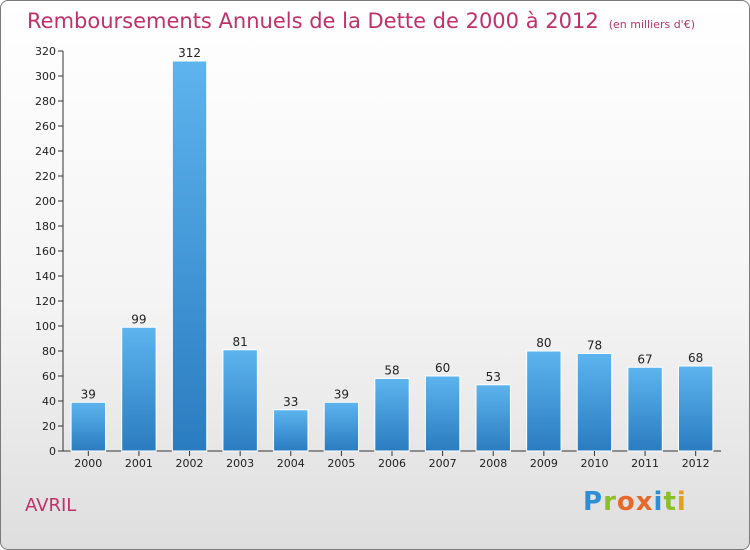  I want to click on x-tick-label: 2004, so click(291, 463).